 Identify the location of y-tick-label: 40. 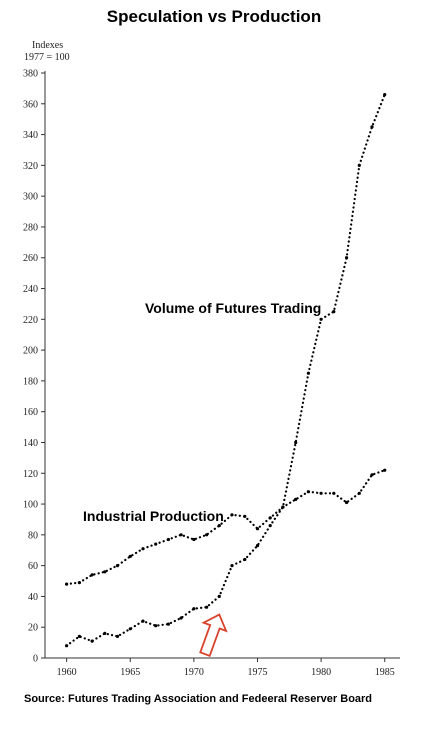
(33, 597).